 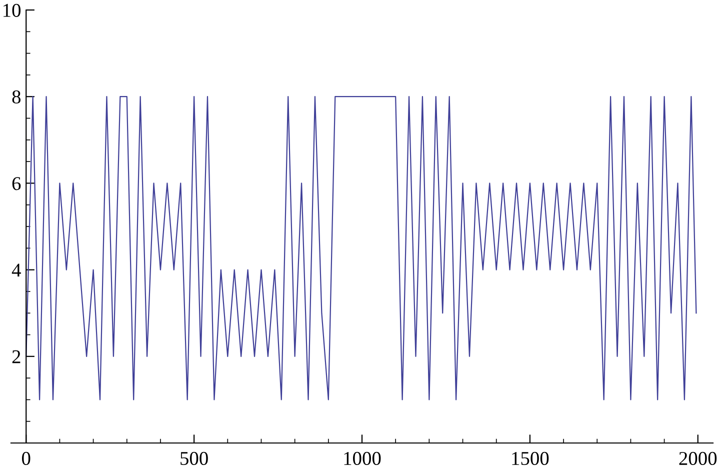 What do you see at coordinates (16, 183) in the screenshot?
I see `y-tick-label: 6` at bounding box center [16, 183].